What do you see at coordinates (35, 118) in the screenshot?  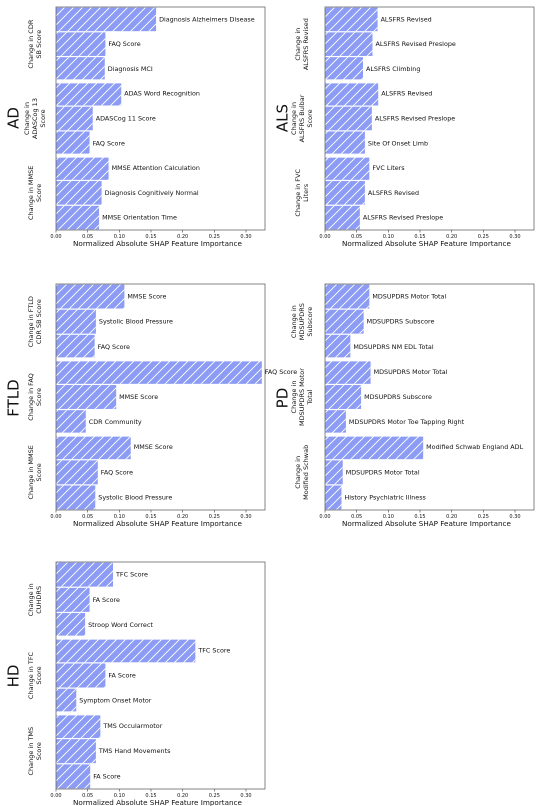 I see `group-label: Change inADASCog 13Score` at bounding box center [35, 118].